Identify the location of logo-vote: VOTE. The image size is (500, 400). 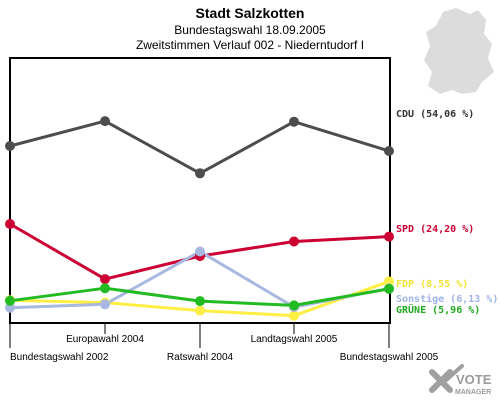
(474, 379).